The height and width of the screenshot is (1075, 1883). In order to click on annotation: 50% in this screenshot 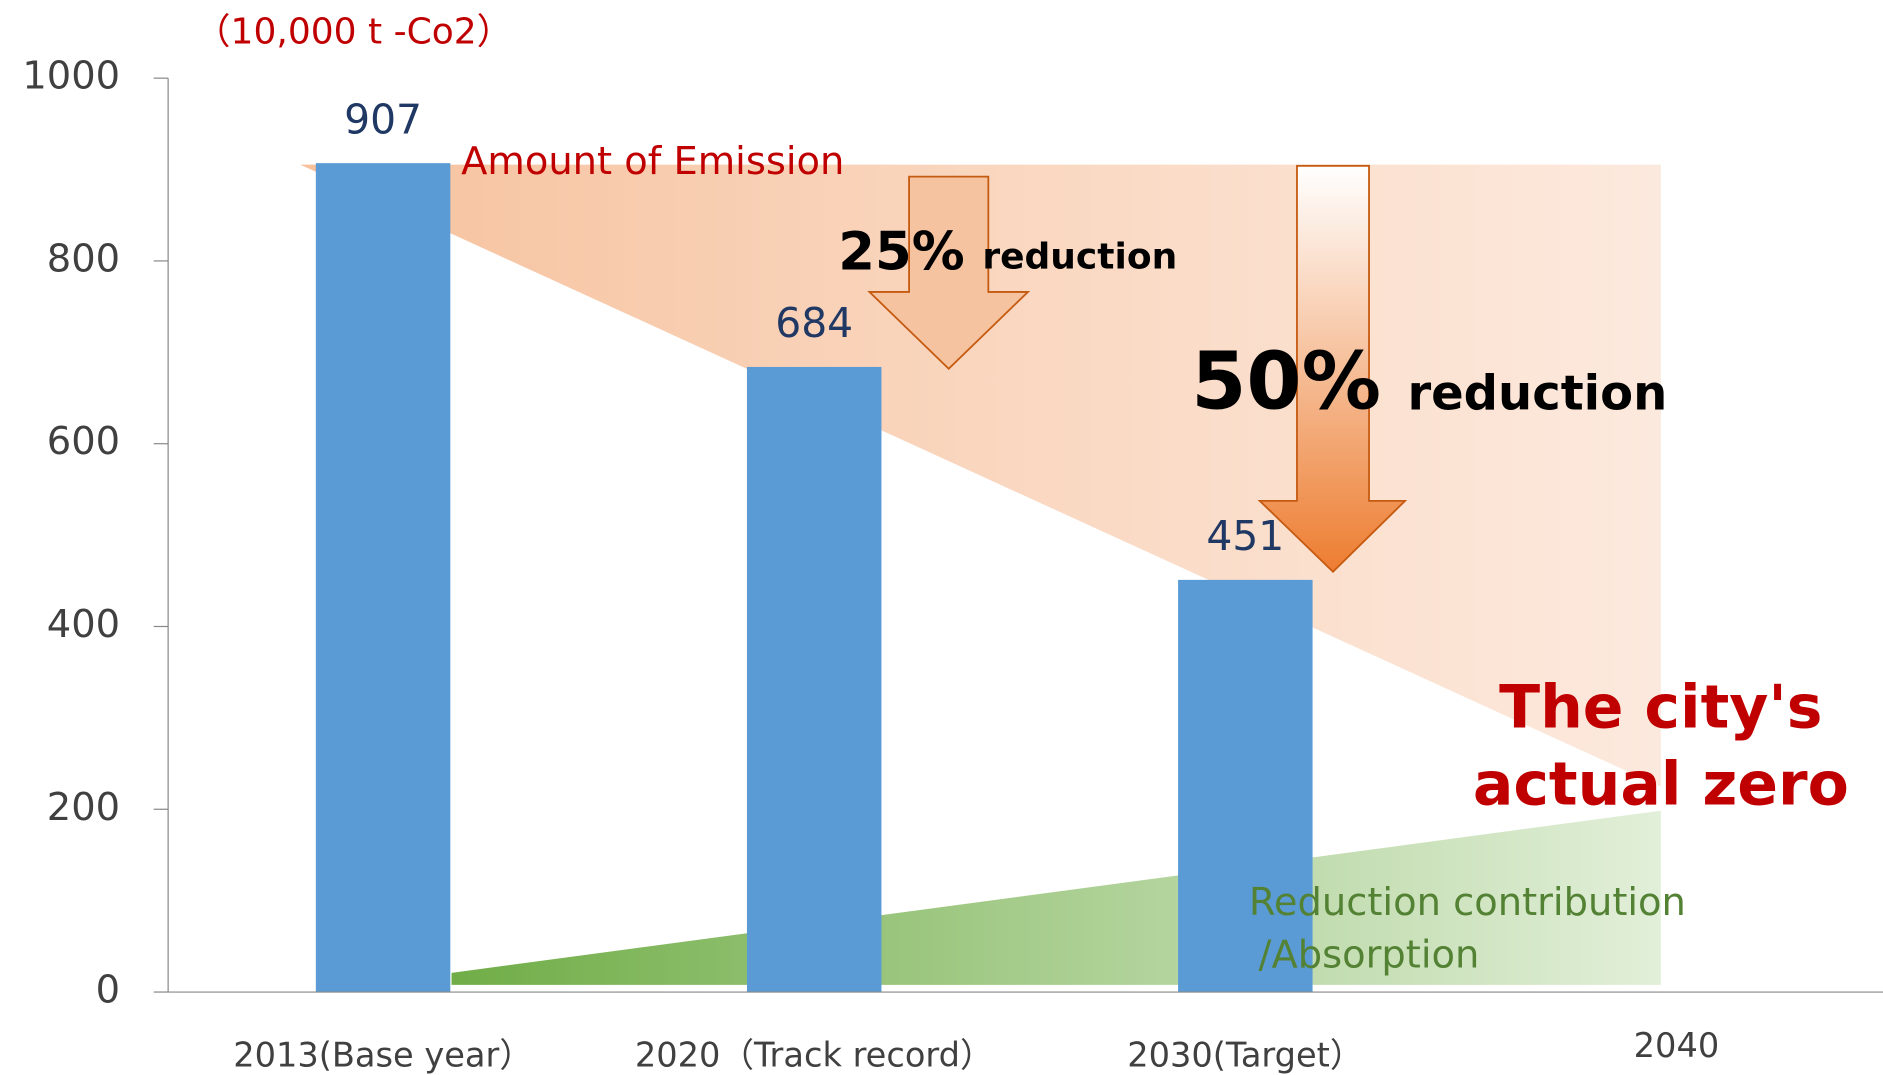, I will do `click(1286, 381)`.